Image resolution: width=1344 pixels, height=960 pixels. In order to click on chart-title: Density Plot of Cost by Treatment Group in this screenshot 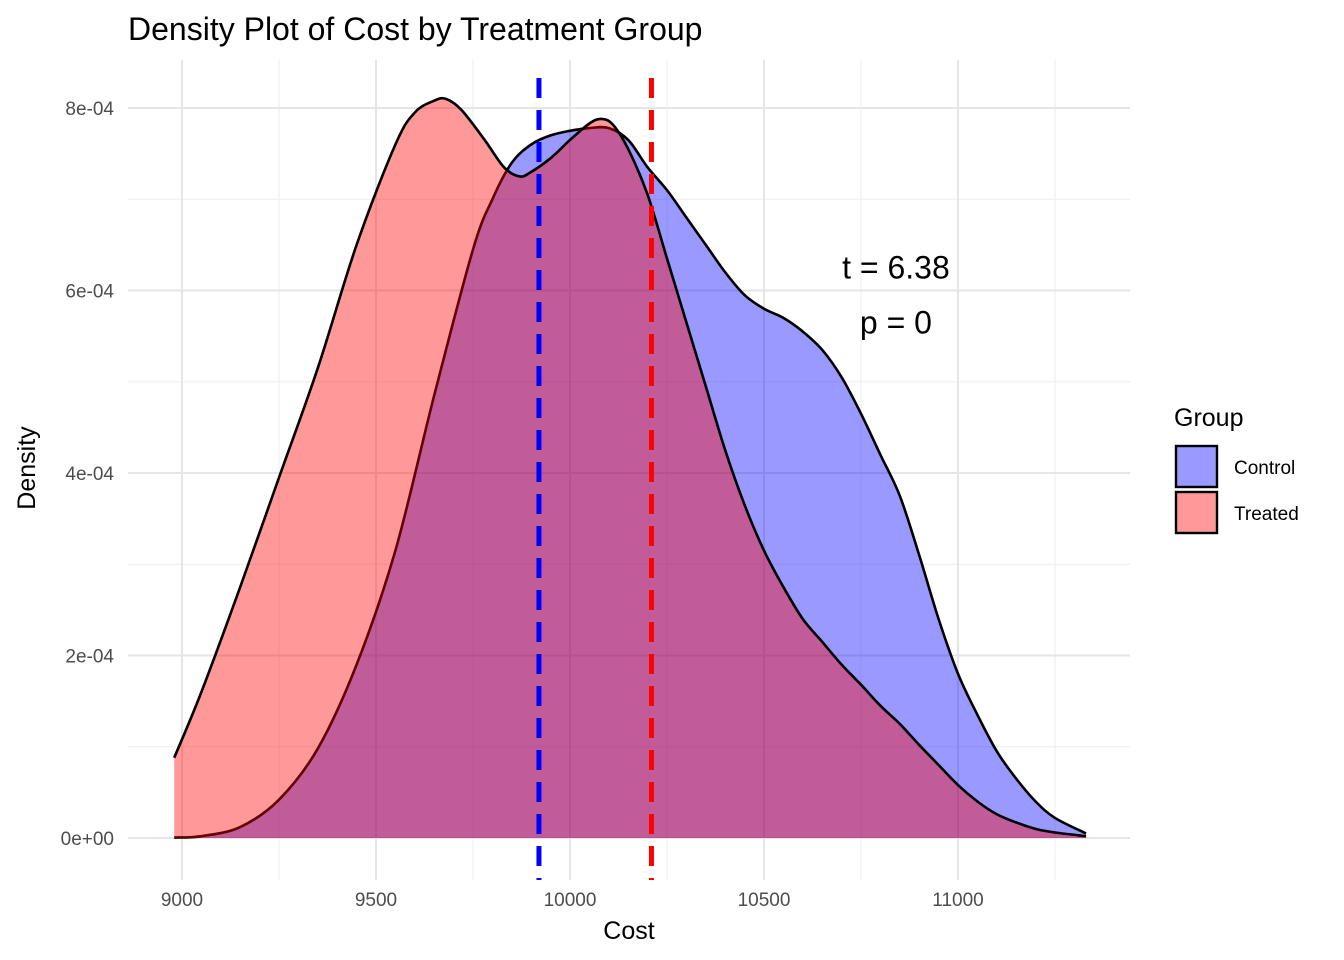, I will do `click(415, 29)`.